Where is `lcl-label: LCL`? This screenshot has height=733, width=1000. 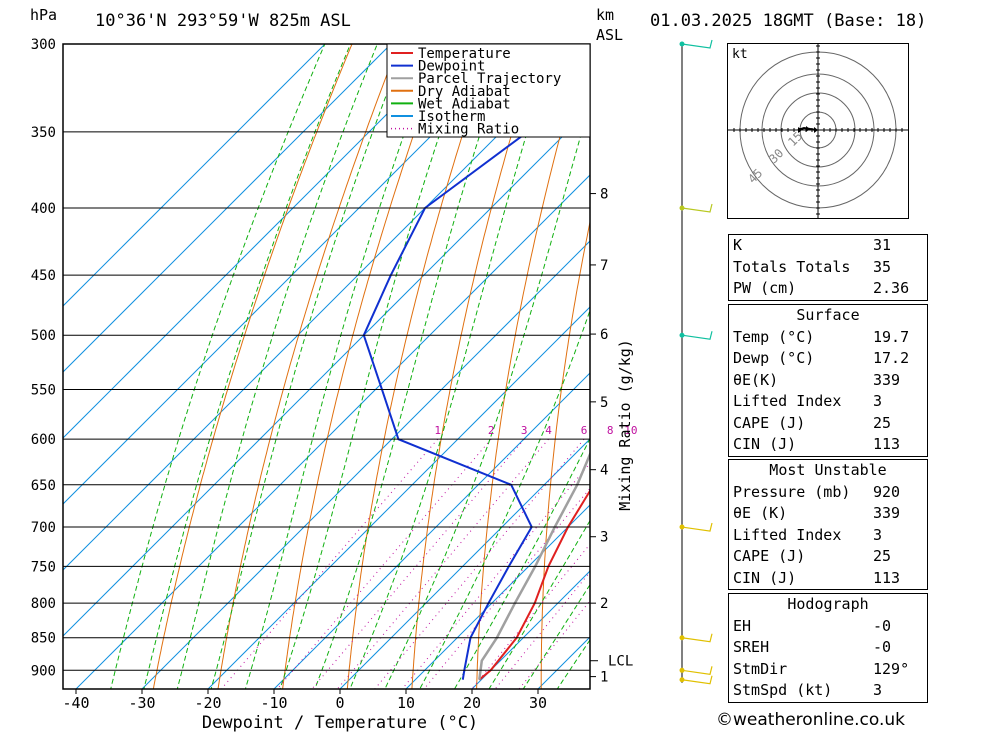 lcl-label: LCL is located at coordinates (620, 662).